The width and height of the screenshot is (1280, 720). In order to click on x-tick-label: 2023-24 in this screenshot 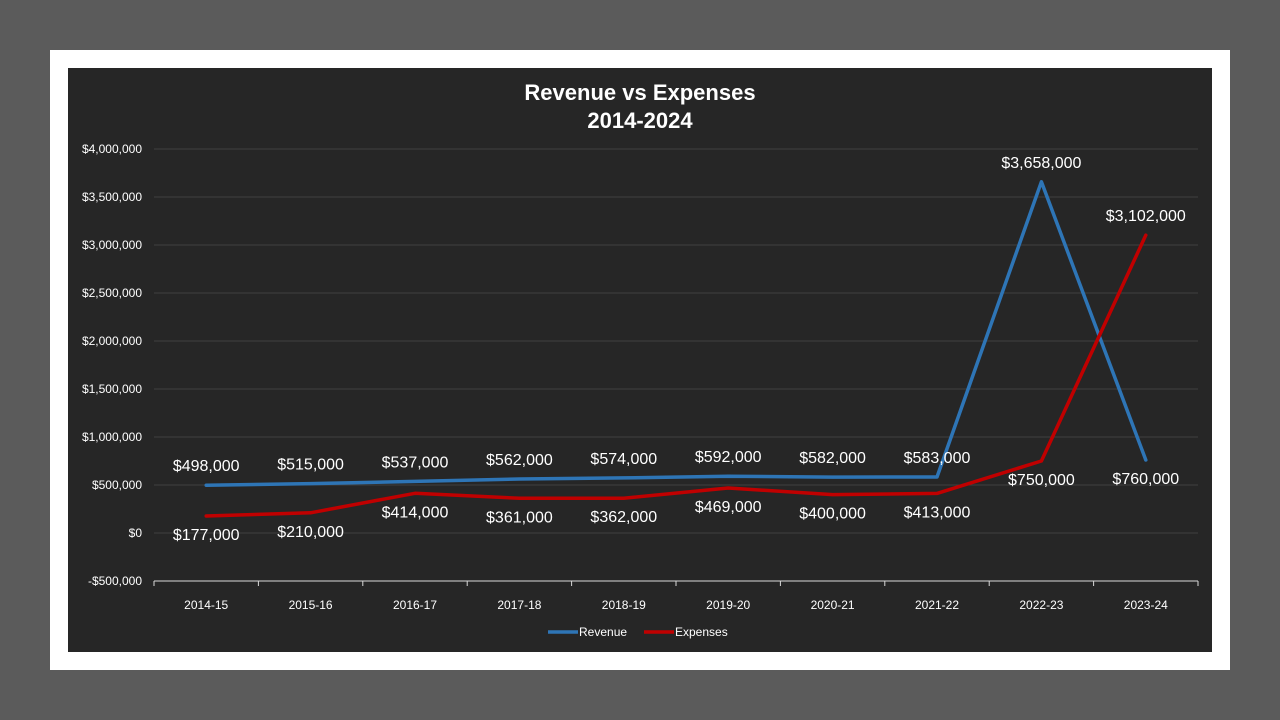, I will do `click(1146, 605)`.